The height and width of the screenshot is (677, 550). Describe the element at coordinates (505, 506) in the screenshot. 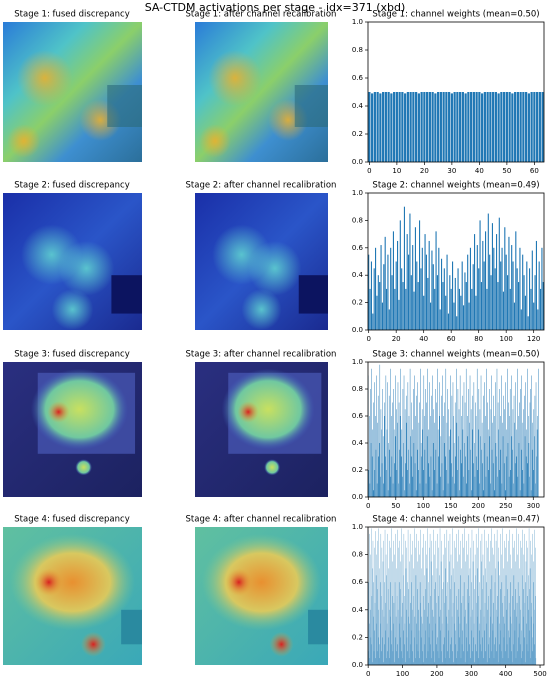

I see `x-tick-label: 250` at that location.